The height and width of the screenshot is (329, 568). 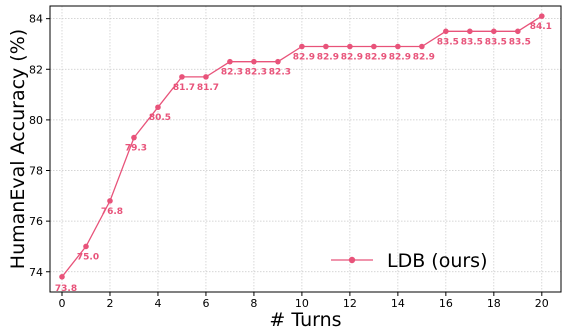 I want to click on x-tick-label: 8, so click(x=253, y=303).